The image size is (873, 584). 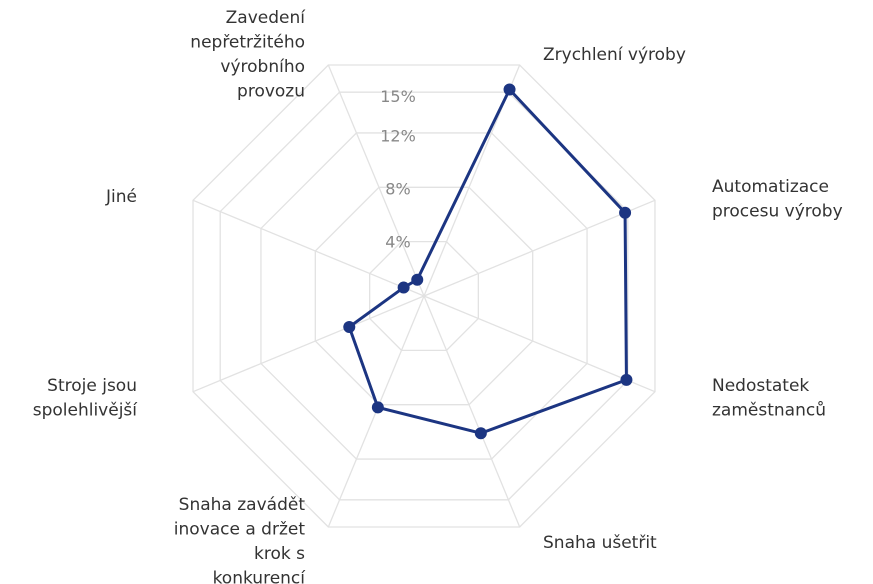 What do you see at coordinates (86, 398) in the screenshot?
I see `axis-label: Stroje jsou spolehlivější` at bounding box center [86, 398].